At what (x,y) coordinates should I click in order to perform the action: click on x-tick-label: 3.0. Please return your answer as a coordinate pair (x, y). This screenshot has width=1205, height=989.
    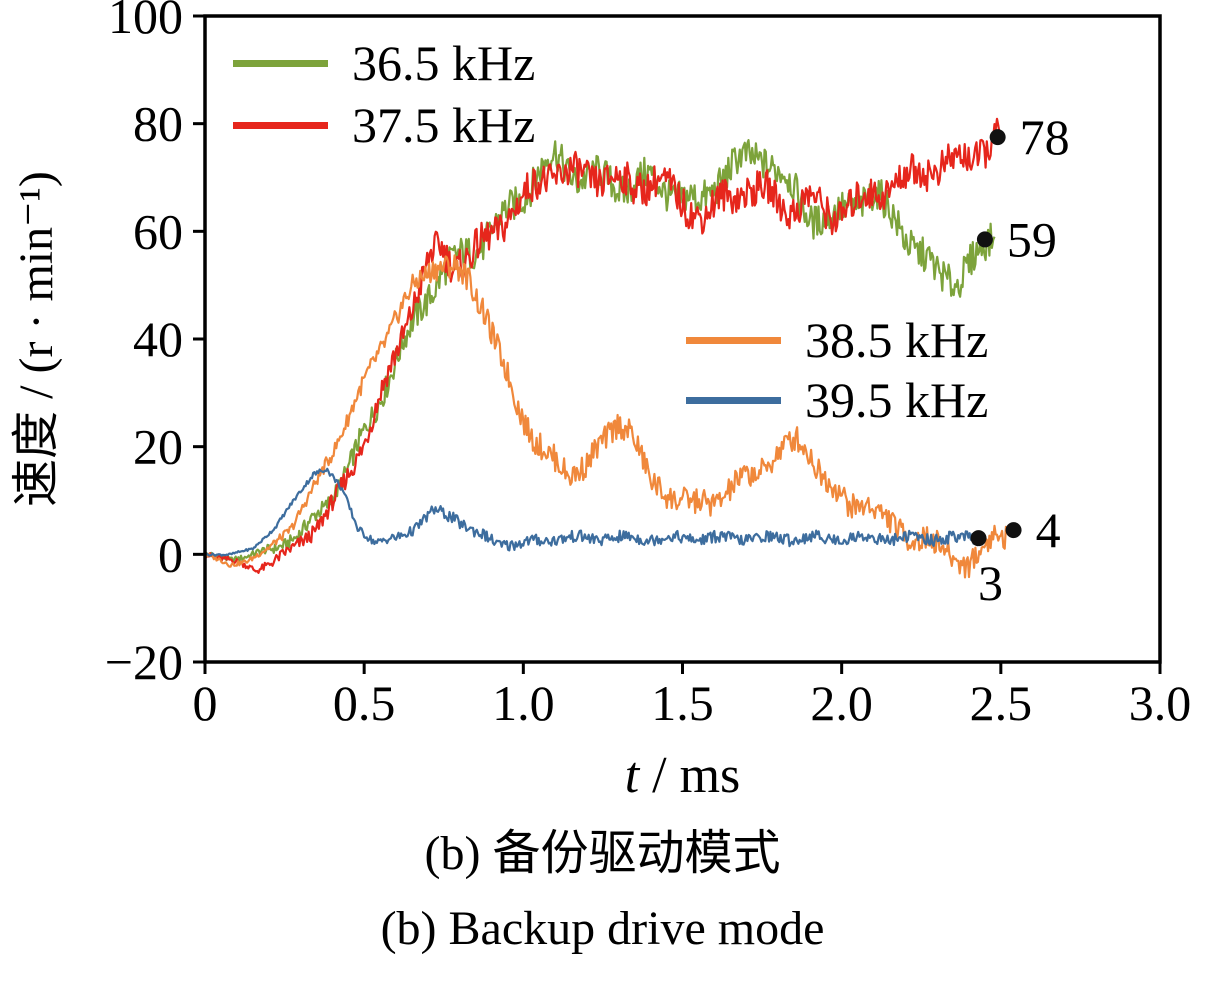
    Looking at the image, I should click on (1160, 703).